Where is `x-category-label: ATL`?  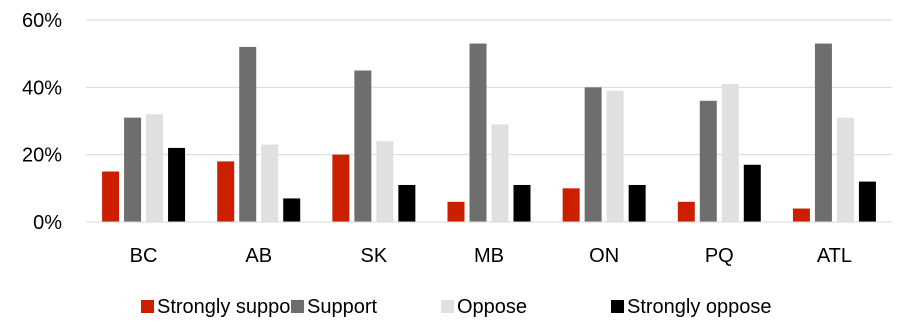 x-category-label: ATL is located at coordinates (834, 256).